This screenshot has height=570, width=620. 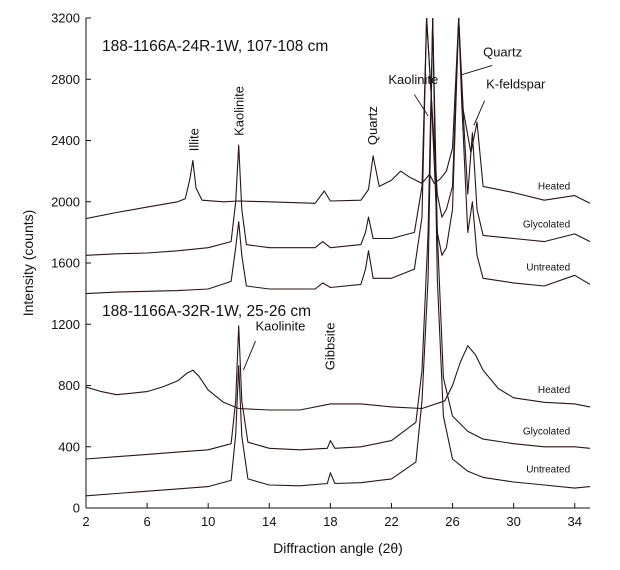 What do you see at coordinates (208, 521) in the screenshot?
I see `x-tick-label: 10` at bounding box center [208, 521].